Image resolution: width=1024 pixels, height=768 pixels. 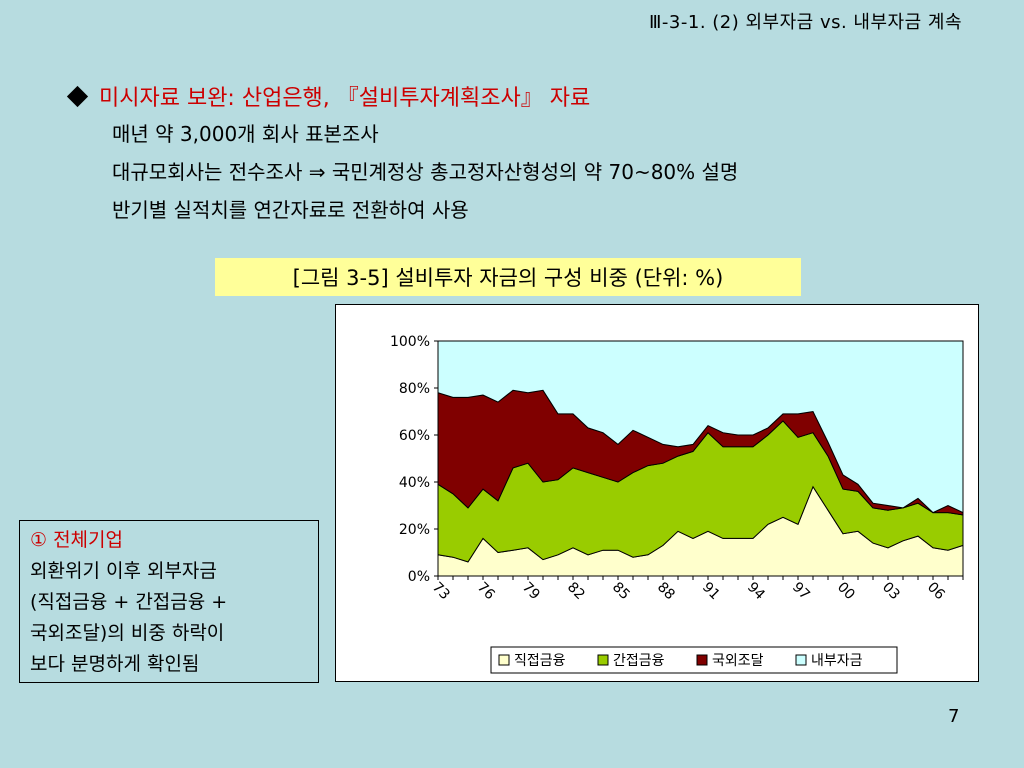 I want to click on note-title: ① 전체기업, so click(x=76, y=540).